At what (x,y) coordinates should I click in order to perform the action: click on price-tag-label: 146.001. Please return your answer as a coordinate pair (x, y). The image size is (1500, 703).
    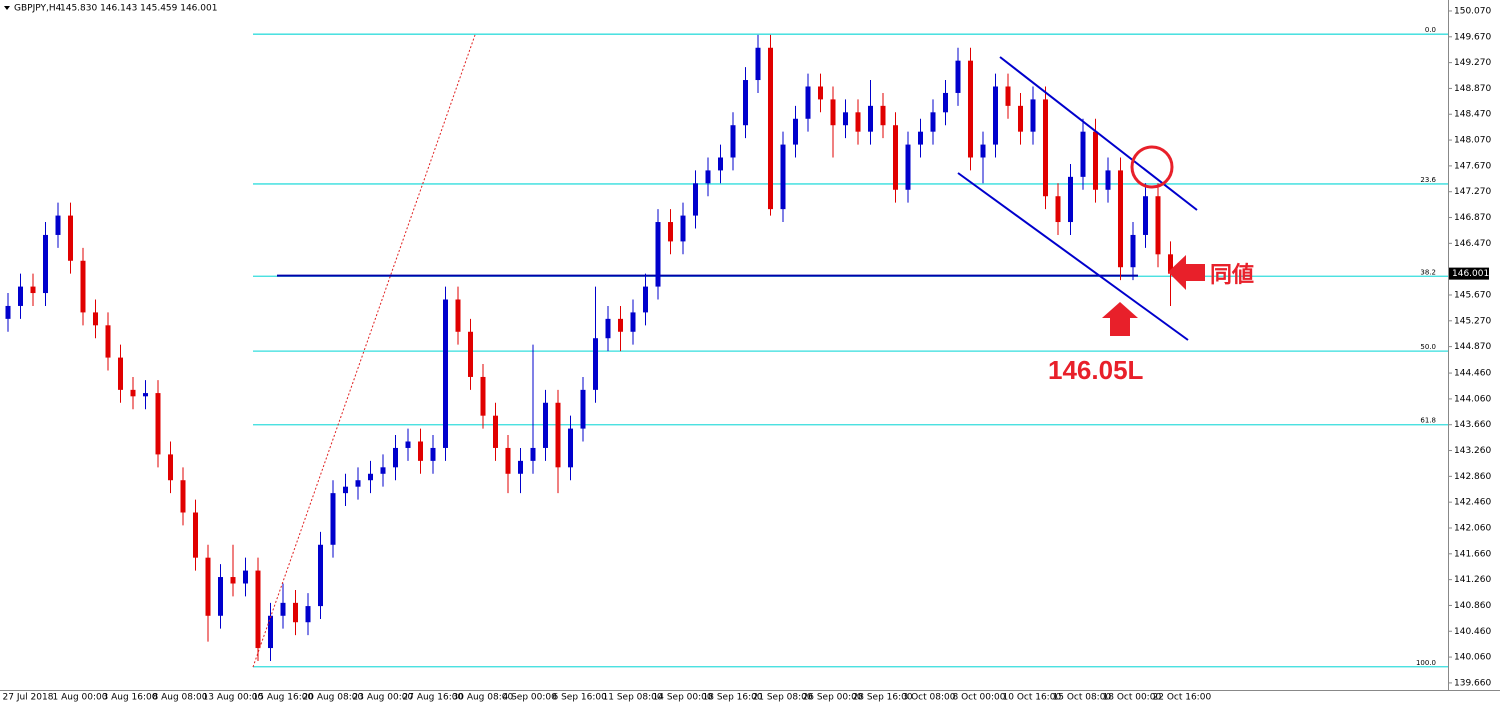
    Looking at the image, I should click on (1470, 274).